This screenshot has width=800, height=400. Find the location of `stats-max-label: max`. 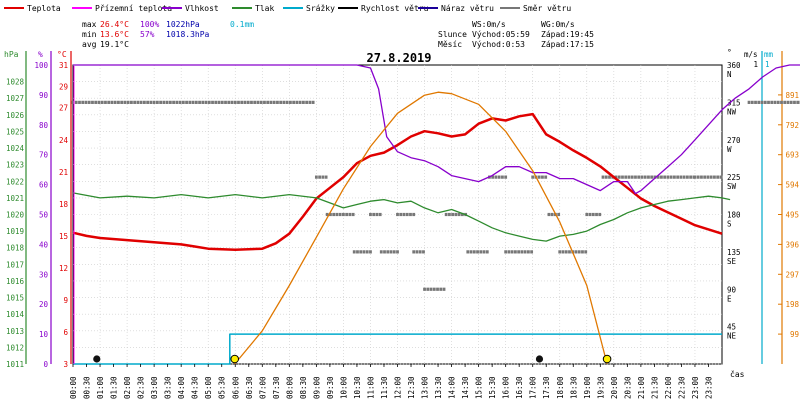

stats-max-label: max is located at coordinates (89, 24).